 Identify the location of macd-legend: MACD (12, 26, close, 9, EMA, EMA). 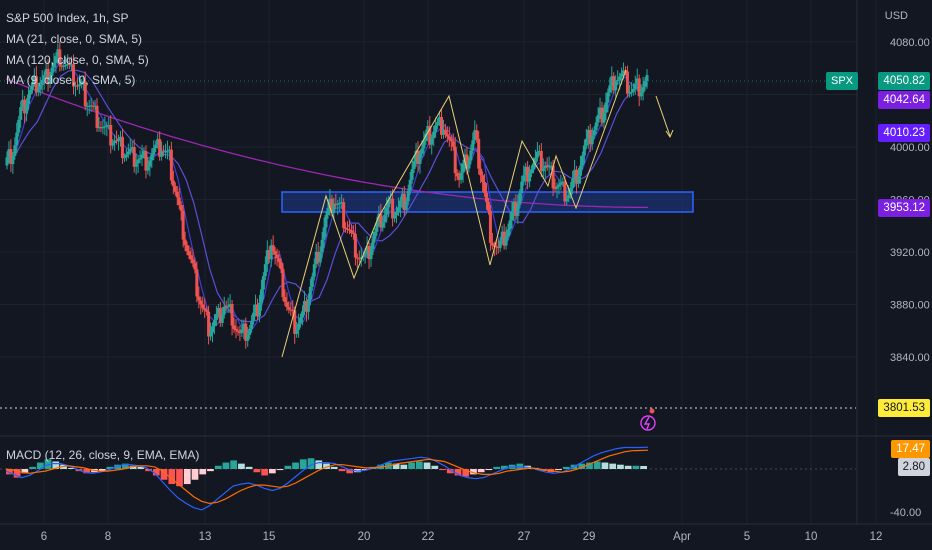
(103, 455).